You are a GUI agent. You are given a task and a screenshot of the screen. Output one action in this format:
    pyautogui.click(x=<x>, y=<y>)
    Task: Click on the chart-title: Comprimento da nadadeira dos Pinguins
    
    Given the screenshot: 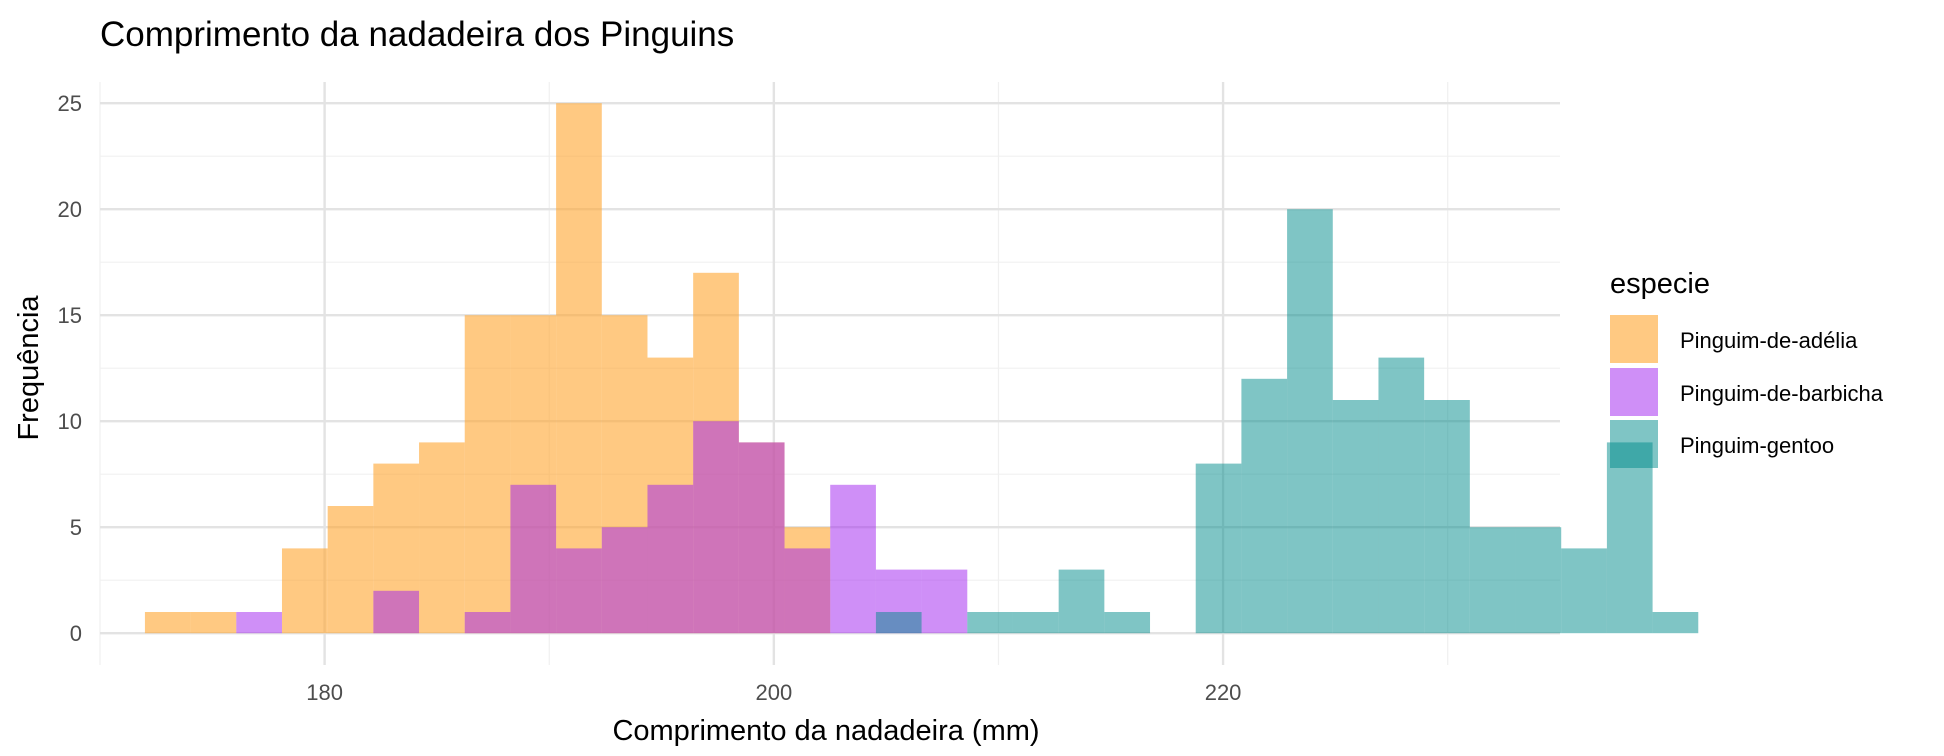 What is the action you would take?
    pyautogui.click(x=417, y=34)
    